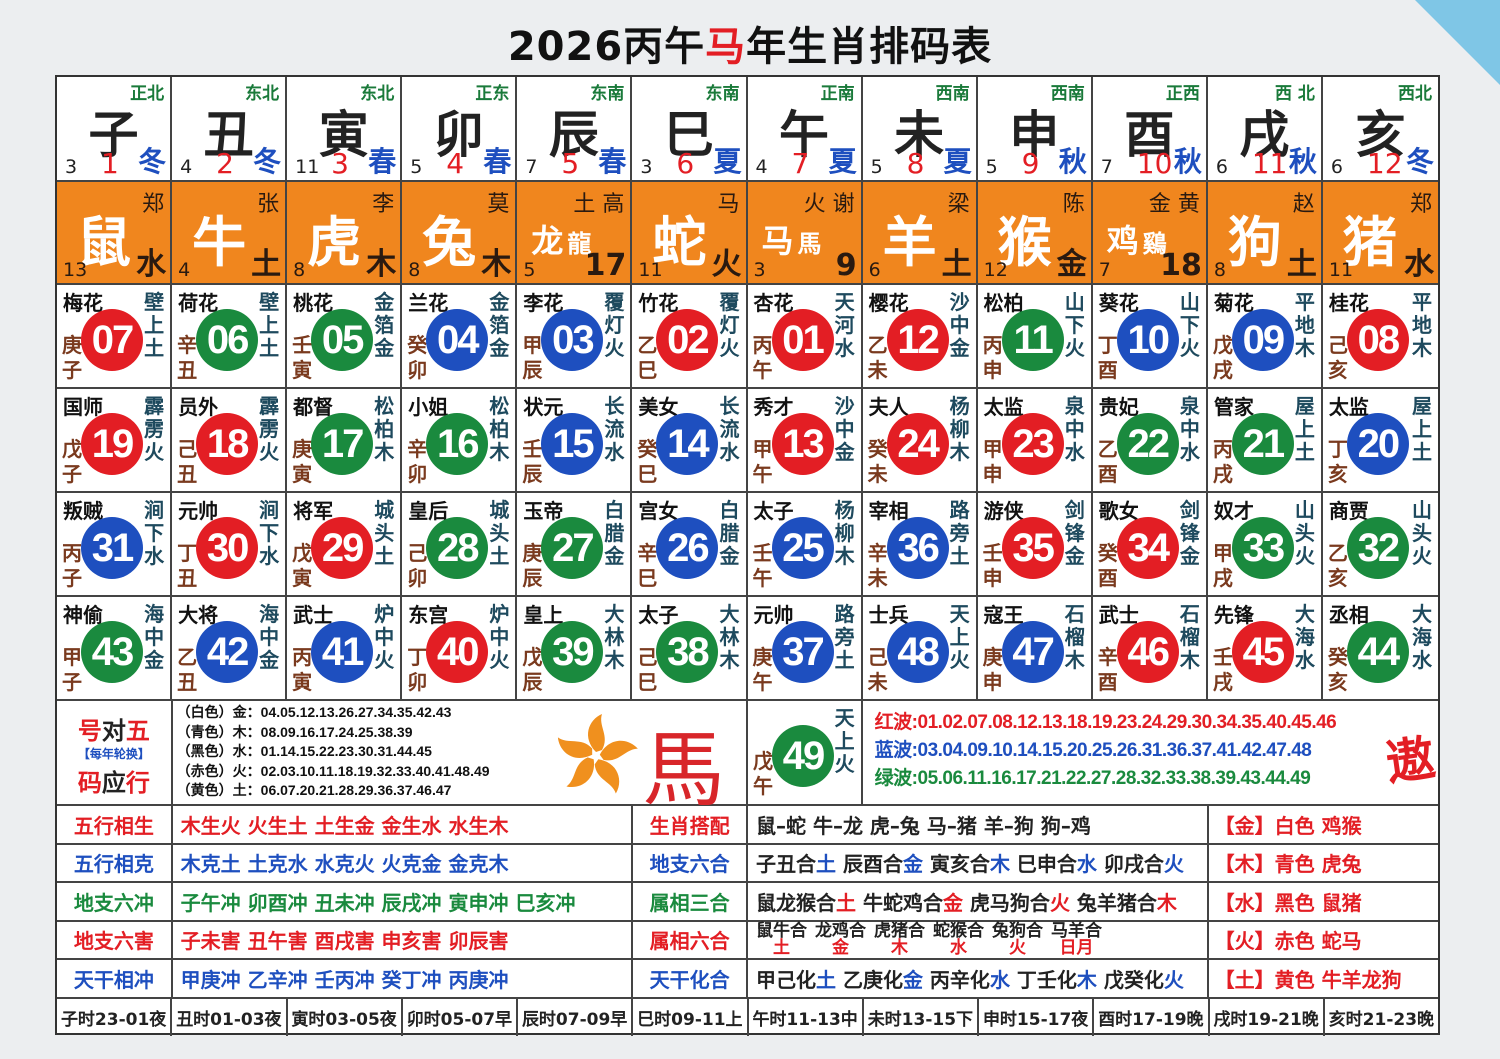  I want to click on cell-title: 游侠, so click(1003, 511).